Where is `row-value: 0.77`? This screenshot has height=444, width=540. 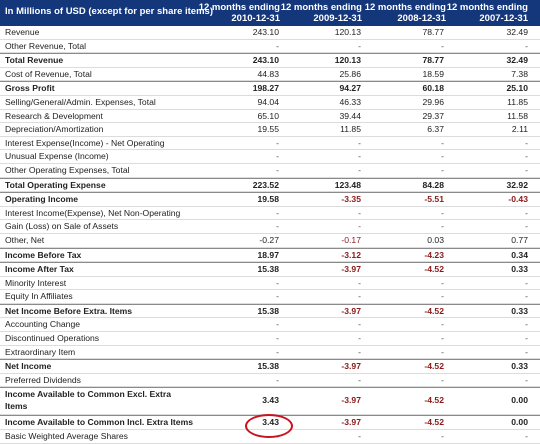
row-value: 0.77 is located at coordinates (519, 239).